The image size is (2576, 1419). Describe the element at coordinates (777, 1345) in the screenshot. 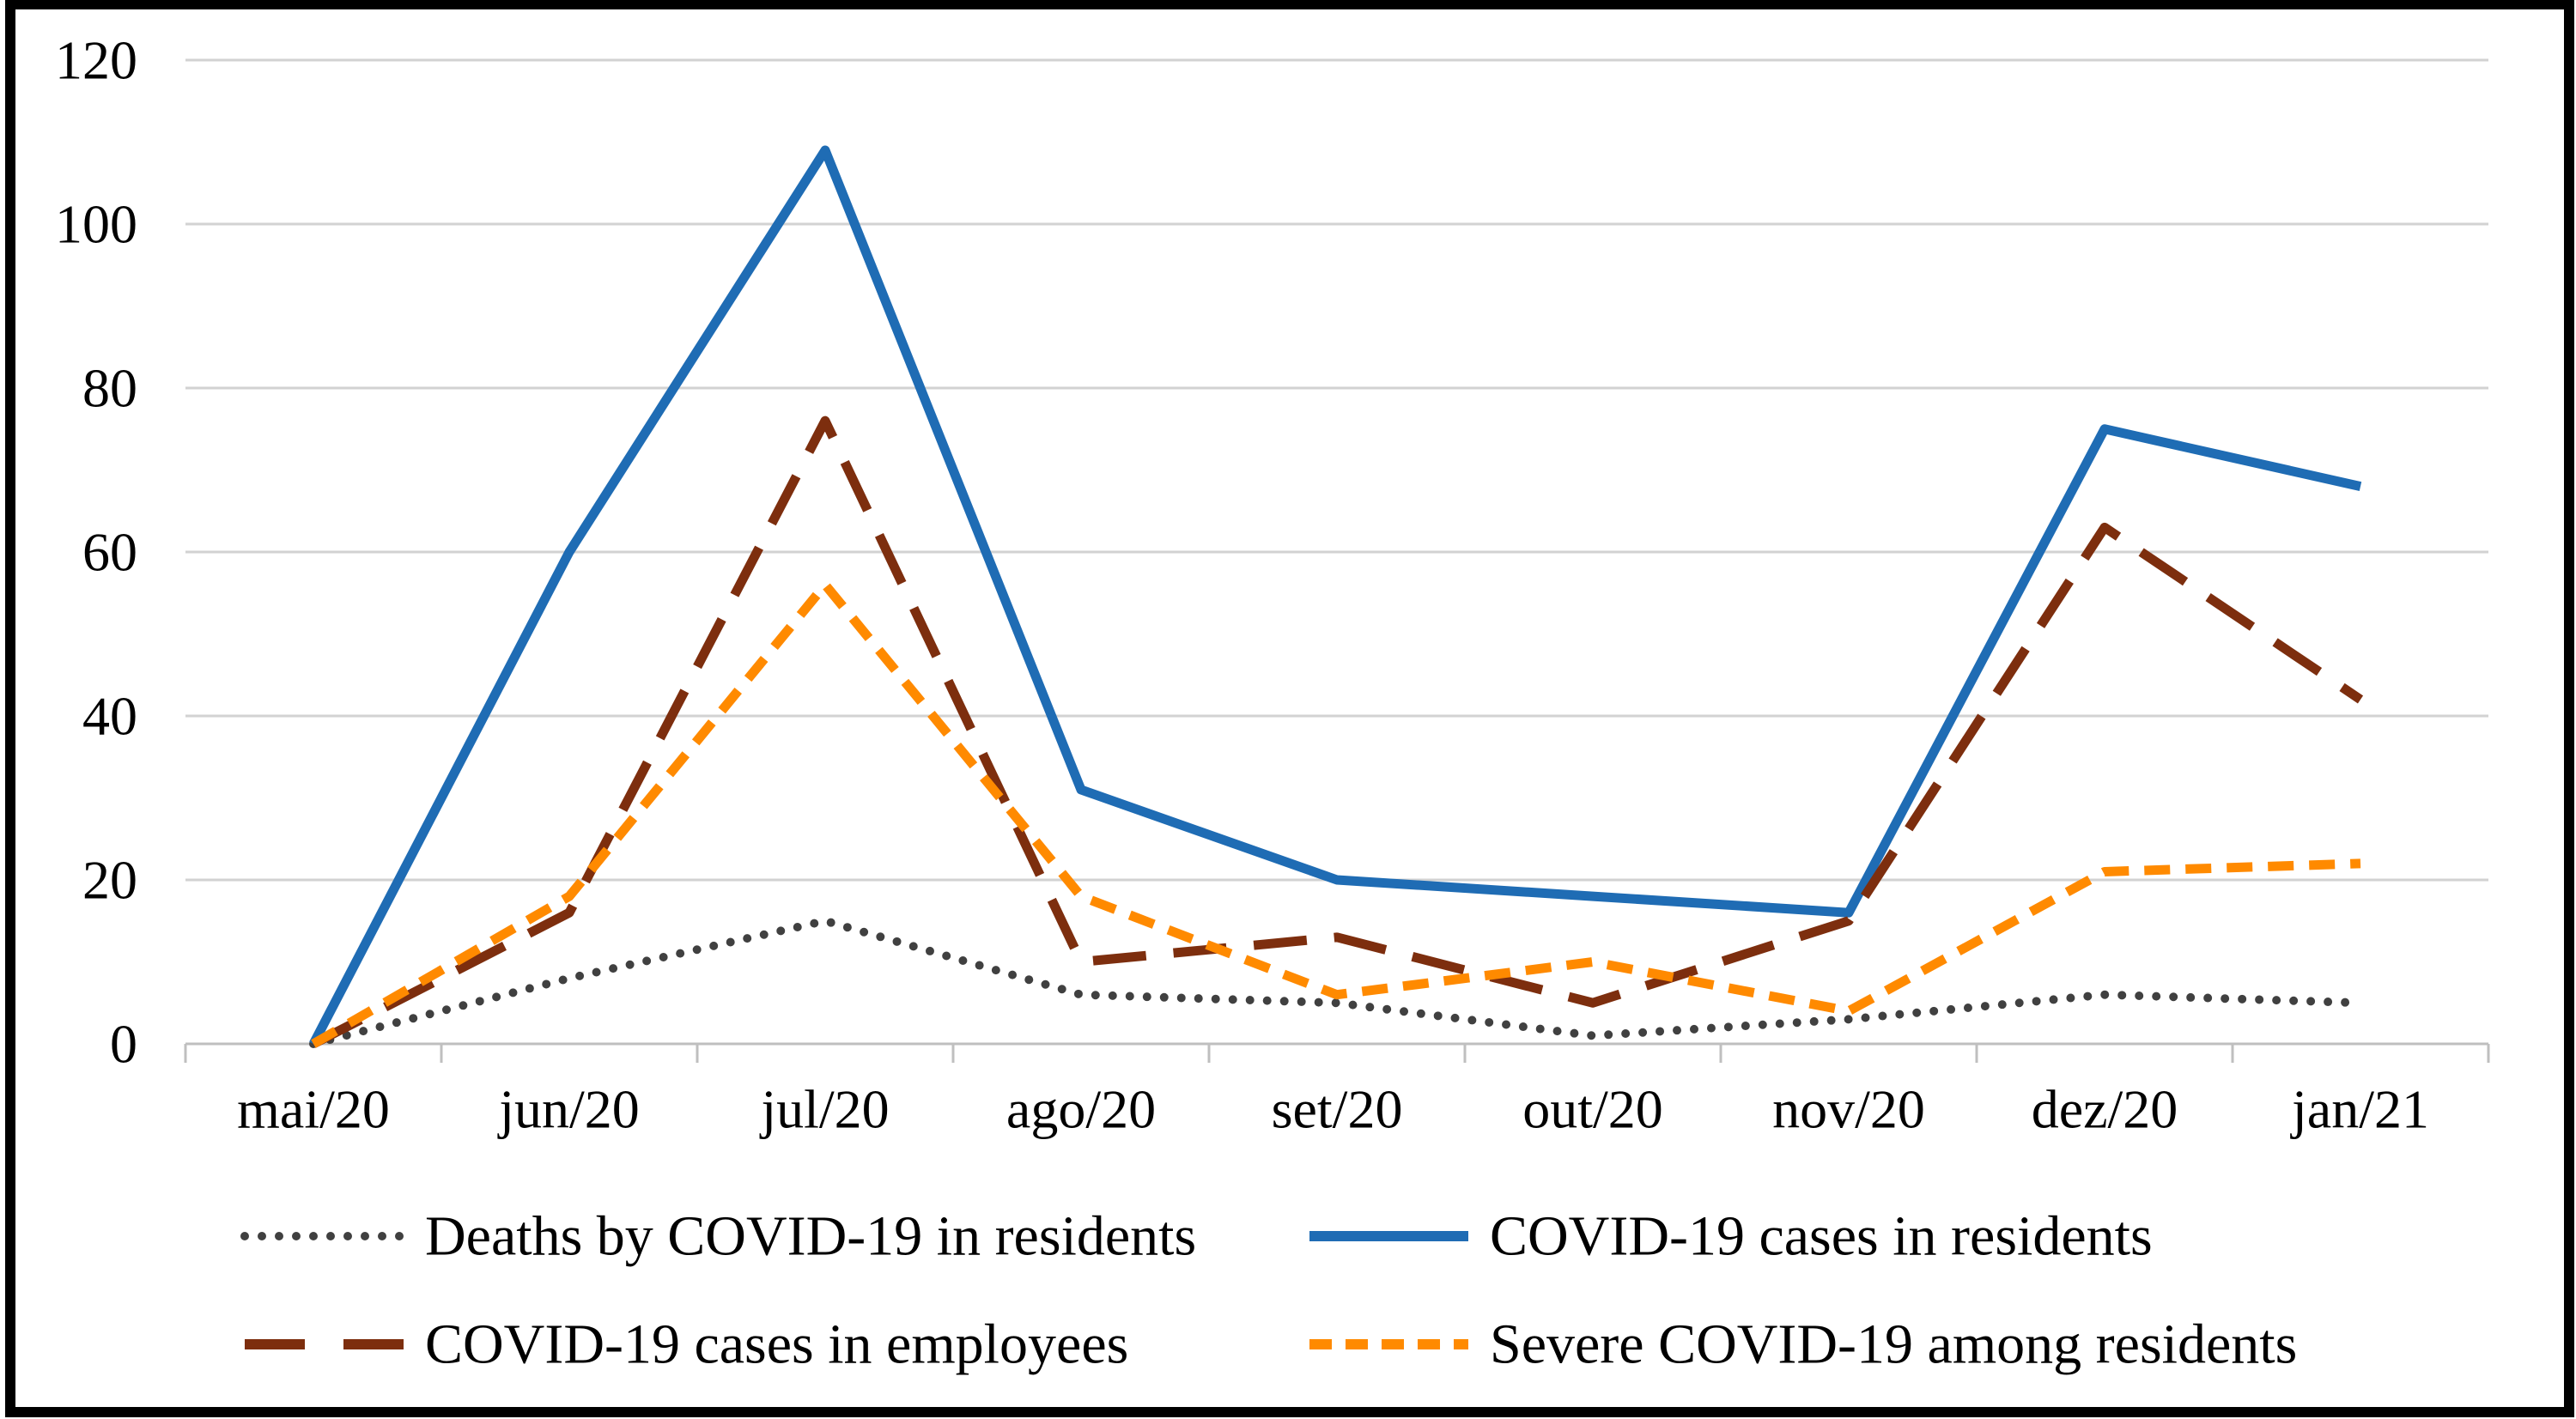

I see `cases-employees-legend-label: COVID-19 cases in employees` at that location.